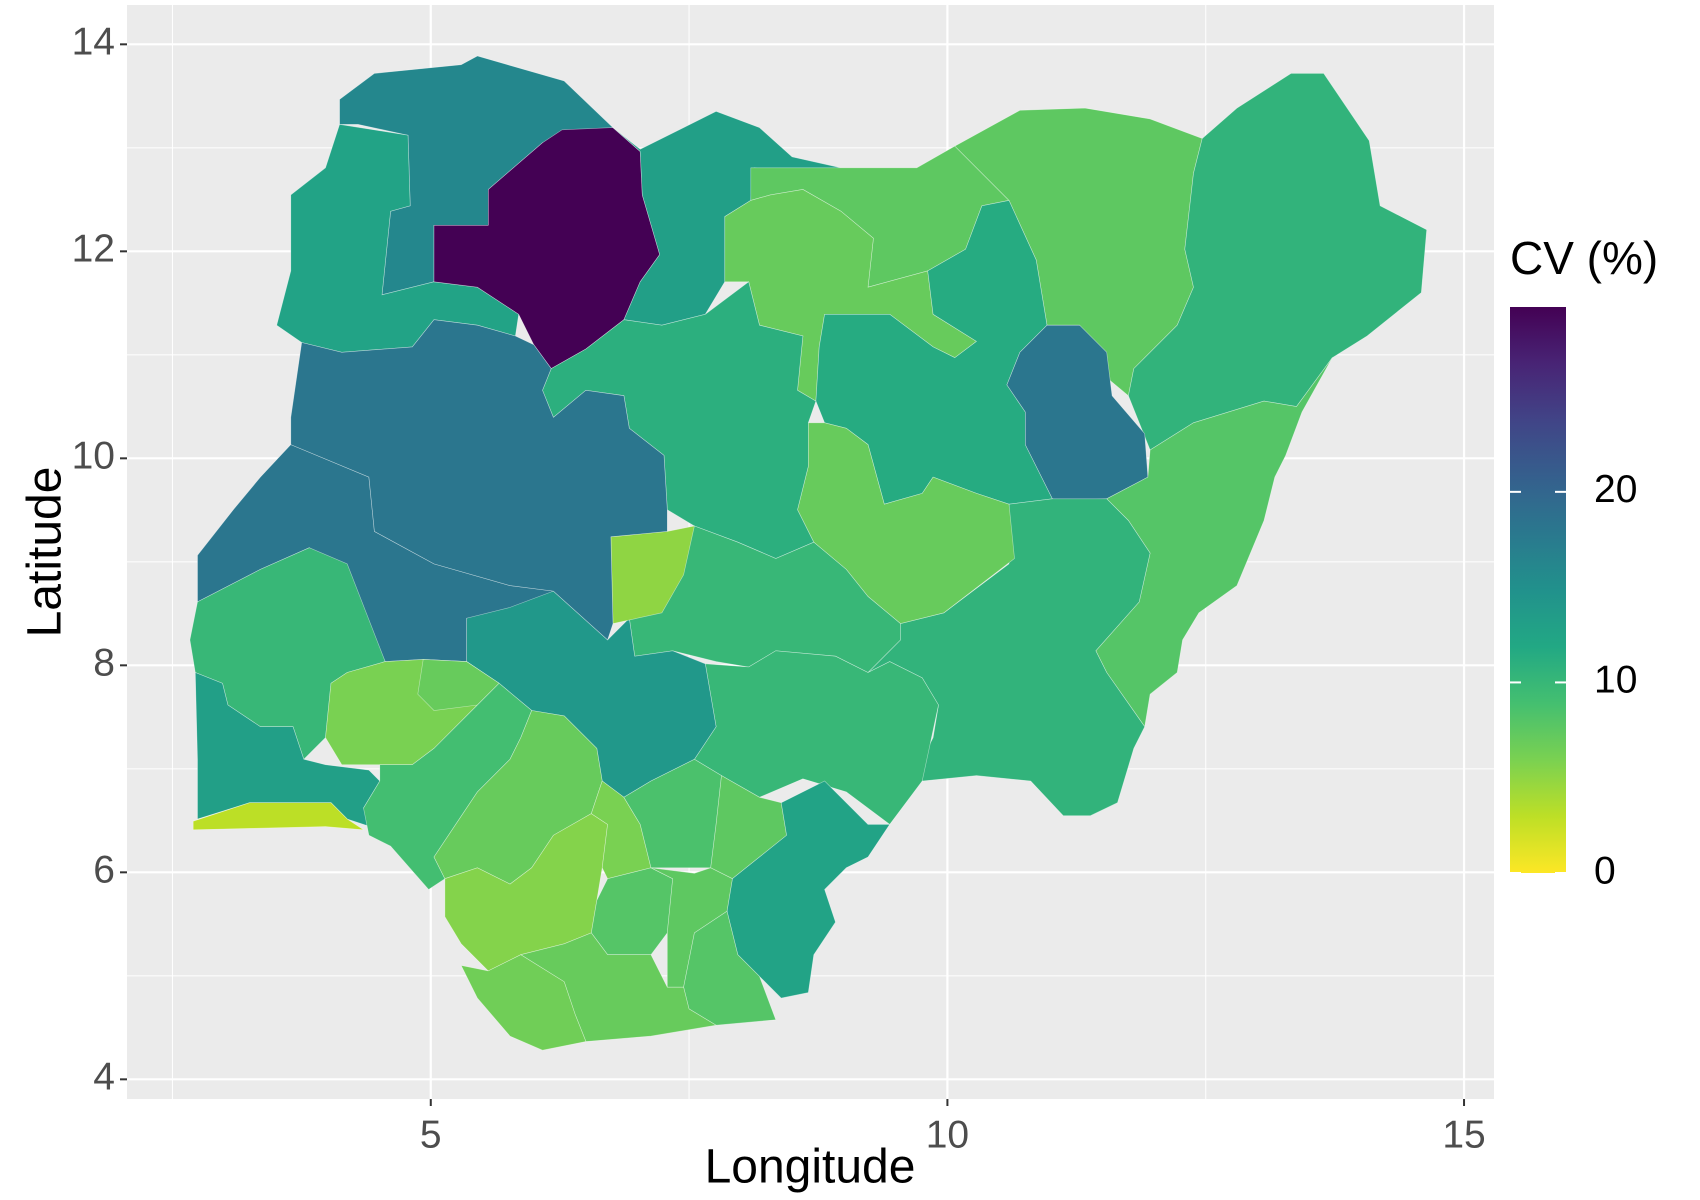 The image size is (1700, 1200). What do you see at coordinates (947, 1134) in the screenshot?
I see `x-tick-label: 10` at bounding box center [947, 1134].